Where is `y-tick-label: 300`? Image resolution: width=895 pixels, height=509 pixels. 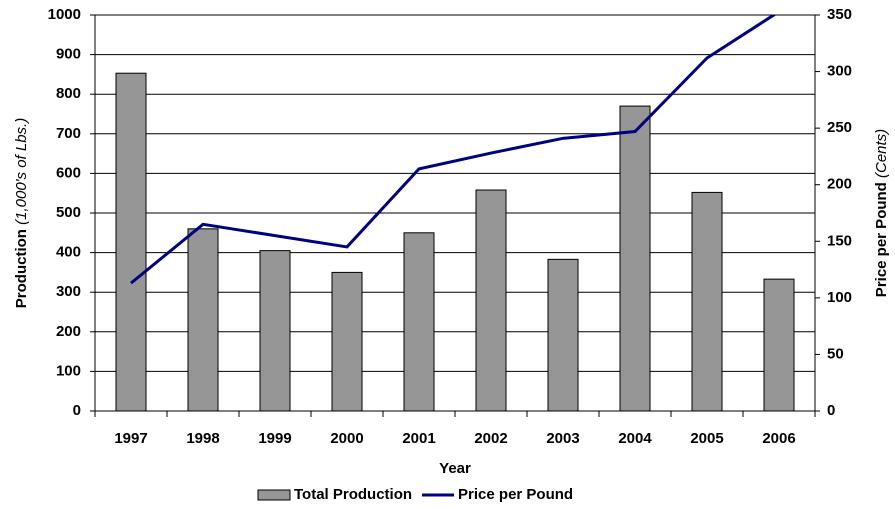 y-tick-label: 300 is located at coordinates (68, 291).